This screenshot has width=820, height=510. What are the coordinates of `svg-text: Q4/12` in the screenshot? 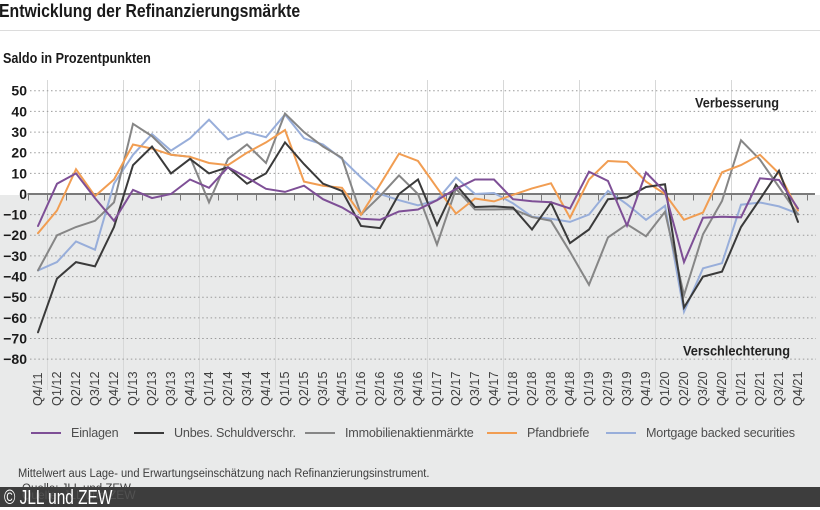 It's located at (114, 388).